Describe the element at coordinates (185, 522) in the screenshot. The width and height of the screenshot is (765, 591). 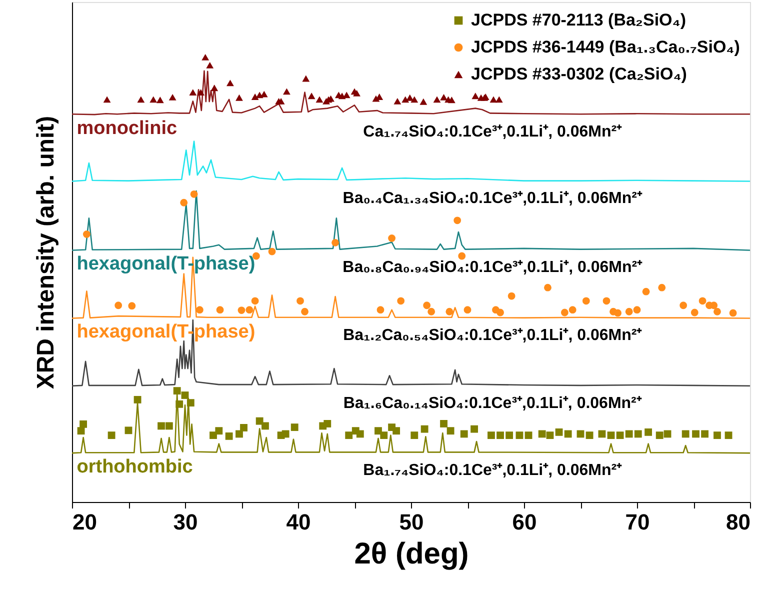
I see `x-tick-label: 30` at that location.